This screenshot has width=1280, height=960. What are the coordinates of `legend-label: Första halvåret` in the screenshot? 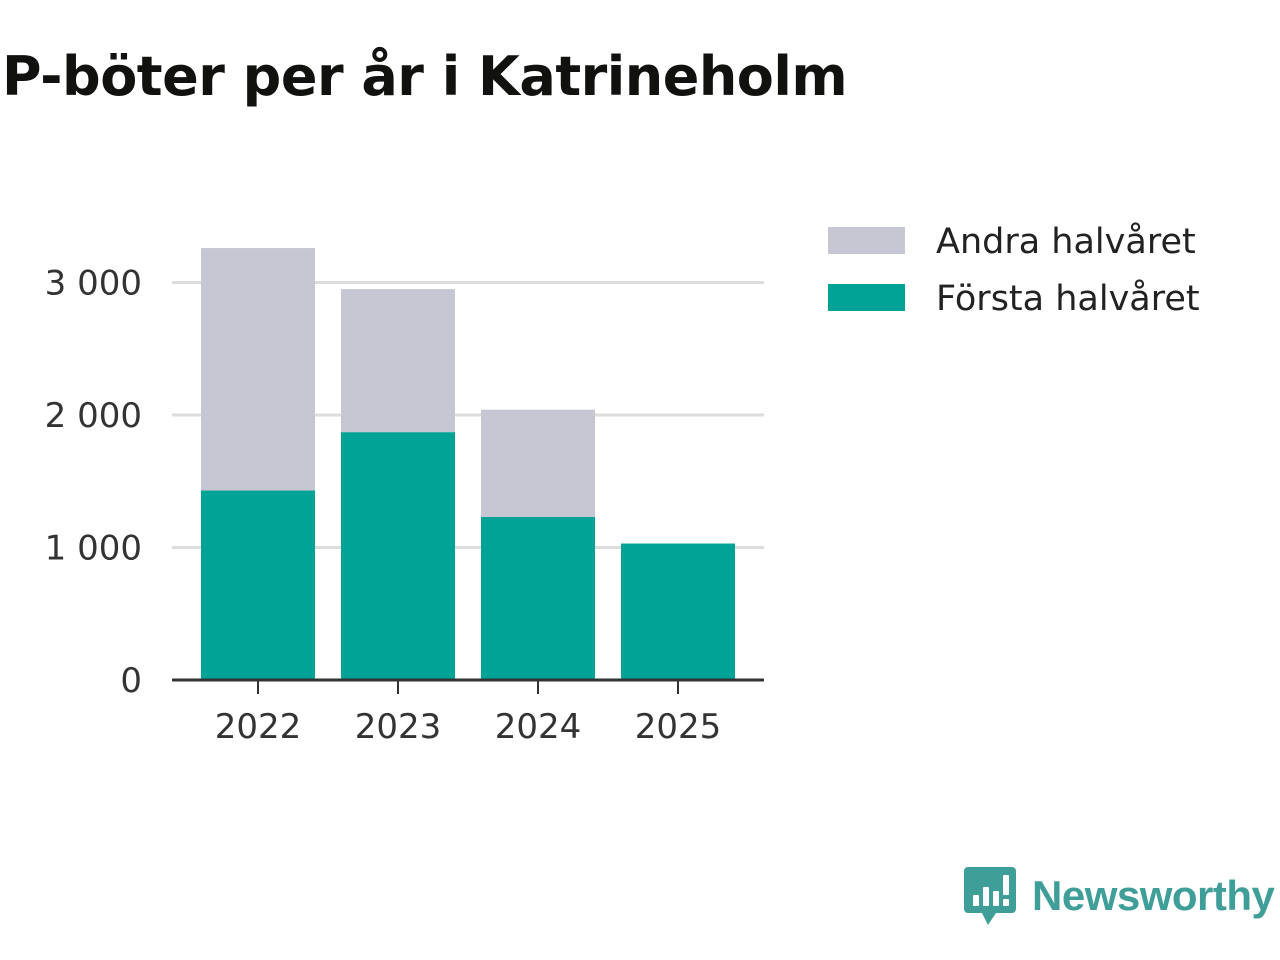 It's located at (1068, 298).